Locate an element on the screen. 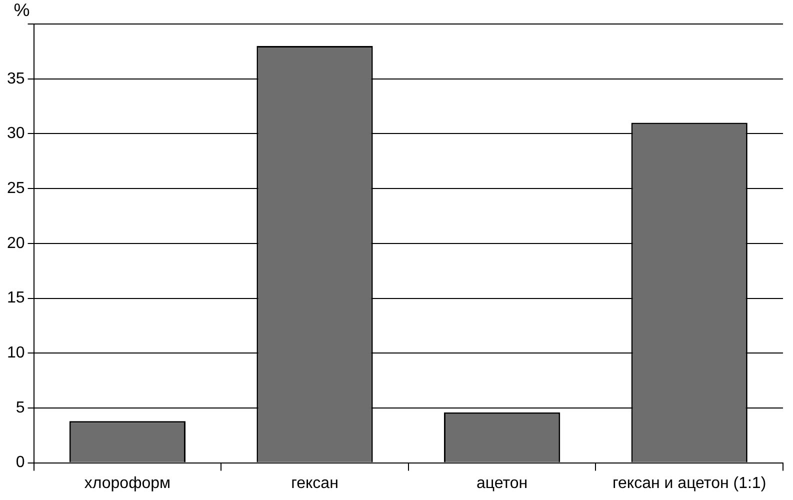 The image size is (793, 500). x-tick-label: гексан is located at coordinates (314, 483).